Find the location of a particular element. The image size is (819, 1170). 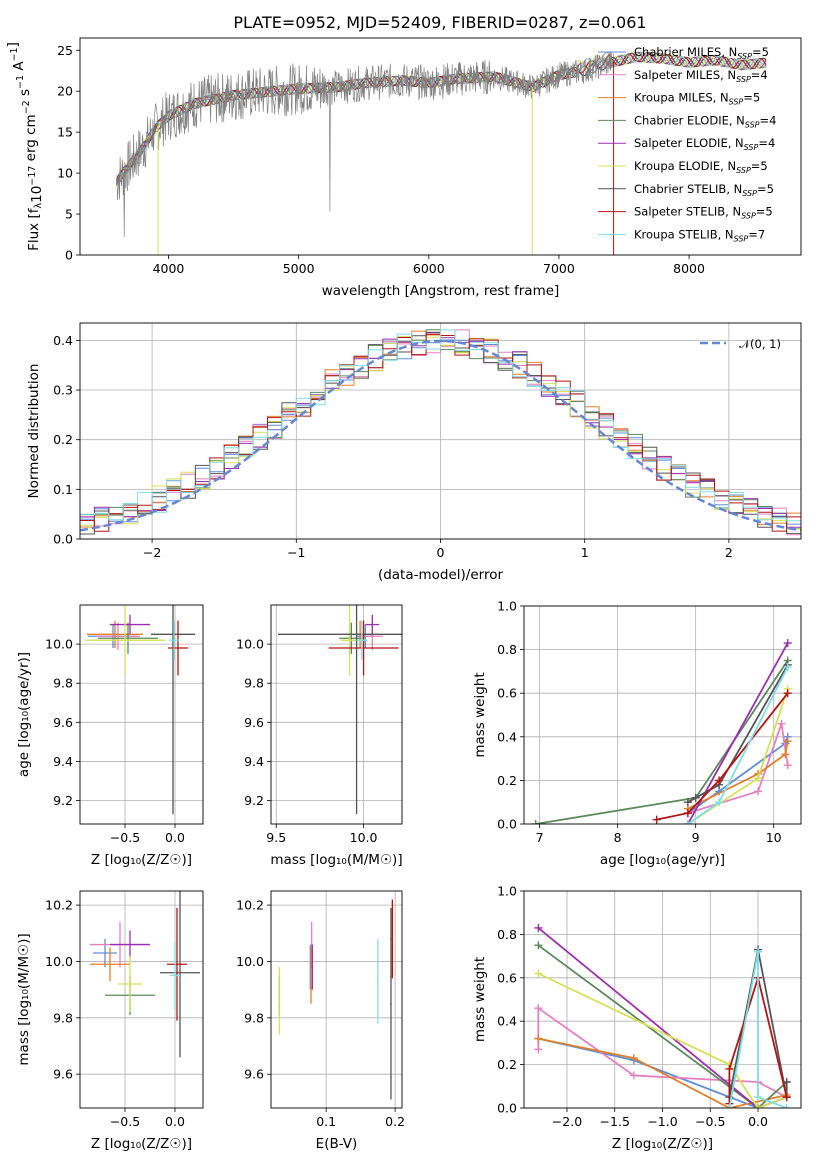

y-axis-label: Normed distribution is located at coordinates (34, 431).